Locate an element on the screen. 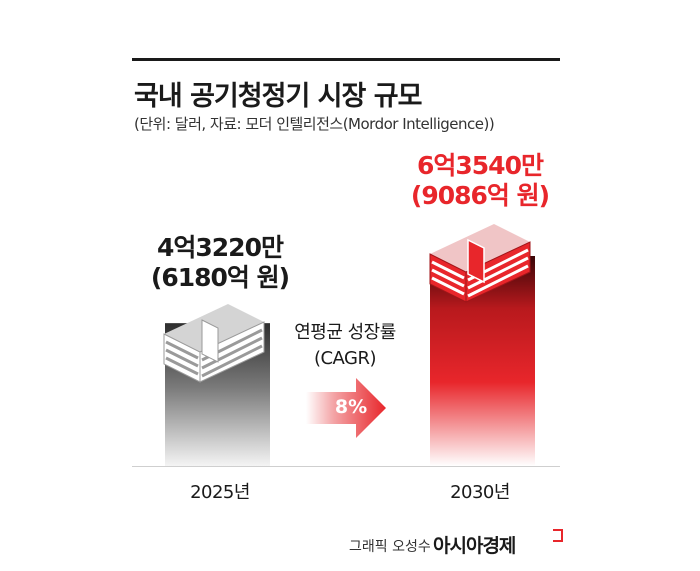 This screenshot has height=571, width=700. value-label-usd: 6억3540만 is located at coordinates (480, 165).